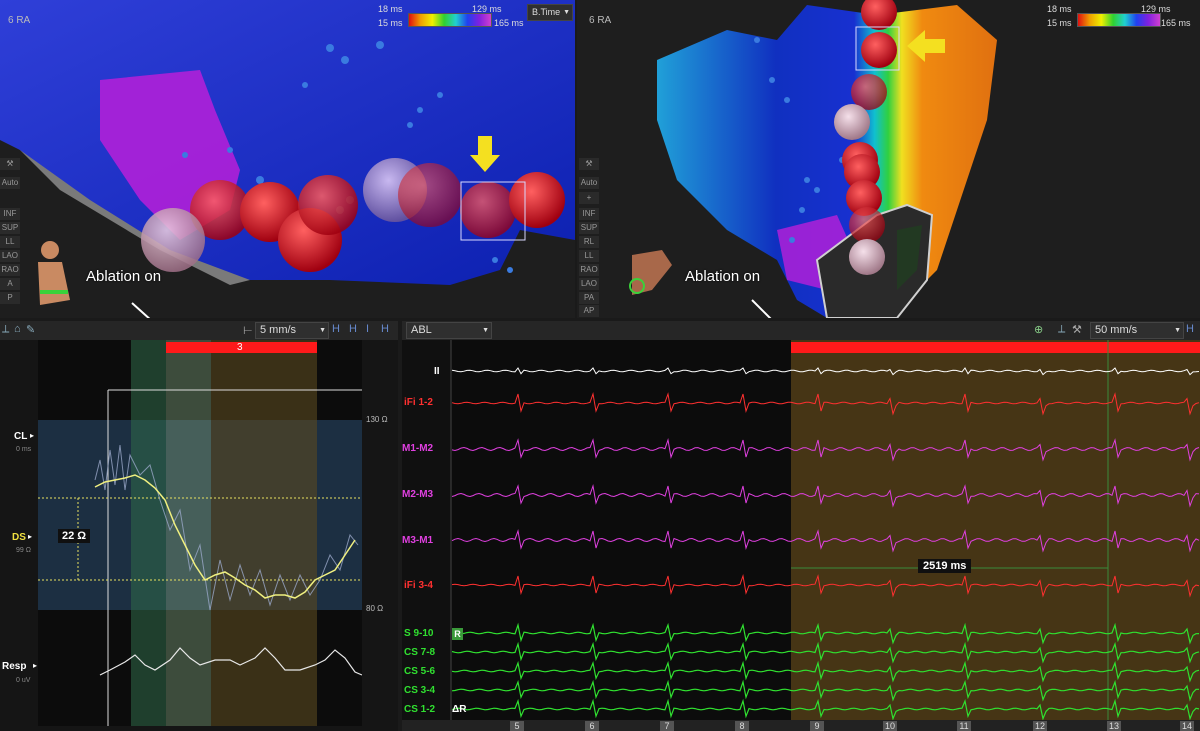 The height and width of the screenshot is (731, 1200). Describe the element at coordinates (10, 242) in the screenshot. I see `left-view-btn-3: LL` at that location.